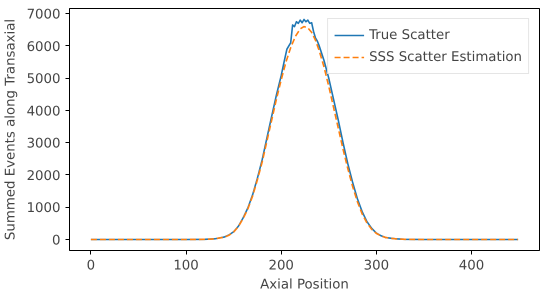  I want to click on y-tick-label: 0, so click(56, 241).